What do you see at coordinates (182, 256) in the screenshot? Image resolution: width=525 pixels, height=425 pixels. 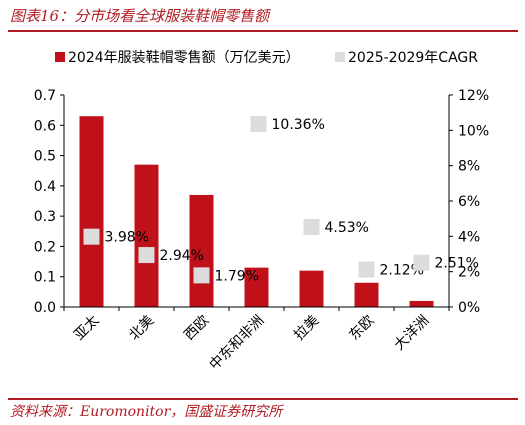 I see `cagr-data-label: 2.94%` at bounding box center [182, 256].